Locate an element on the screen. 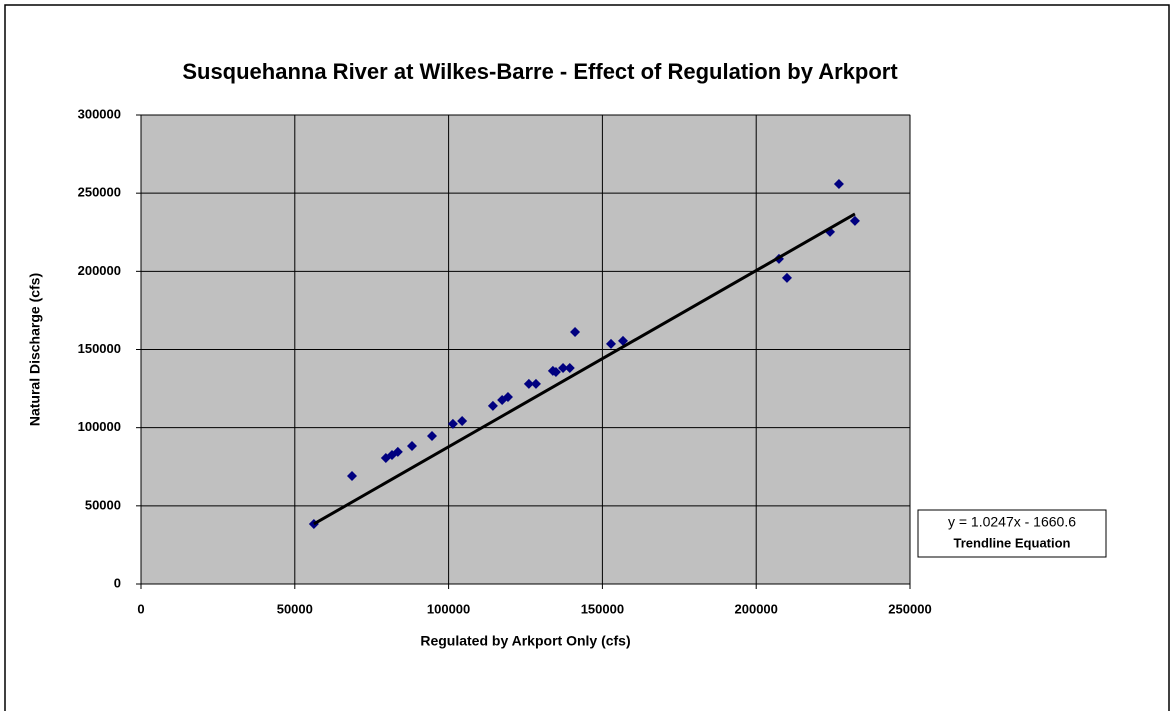  y-tick-label: 150000 is located at coordinates (99, 348).